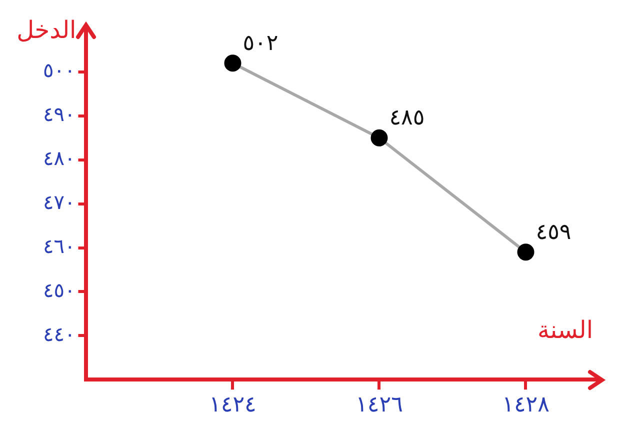 This screenshot has height=432, width=617. What do you see at coordinates (59, 202) in the screenshot?
I see `y-tick-label: ٤٧٠` at bounding box center [59, 202].